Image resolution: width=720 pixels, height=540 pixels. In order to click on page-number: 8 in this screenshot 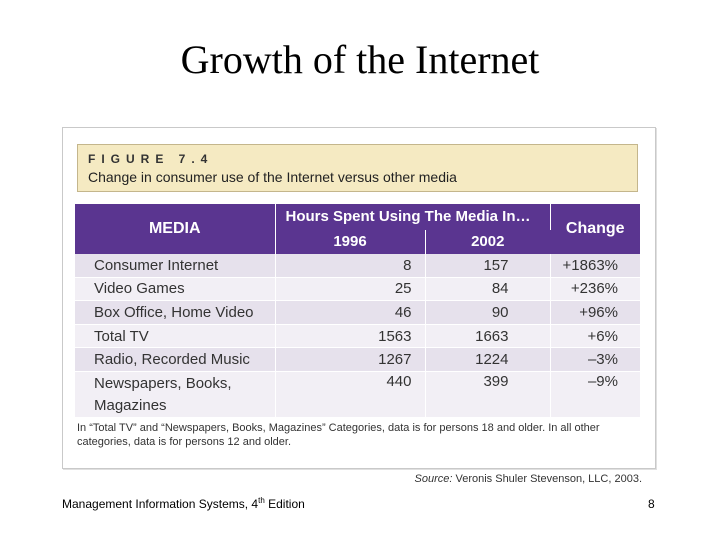, I will do `click(651, 504)`.